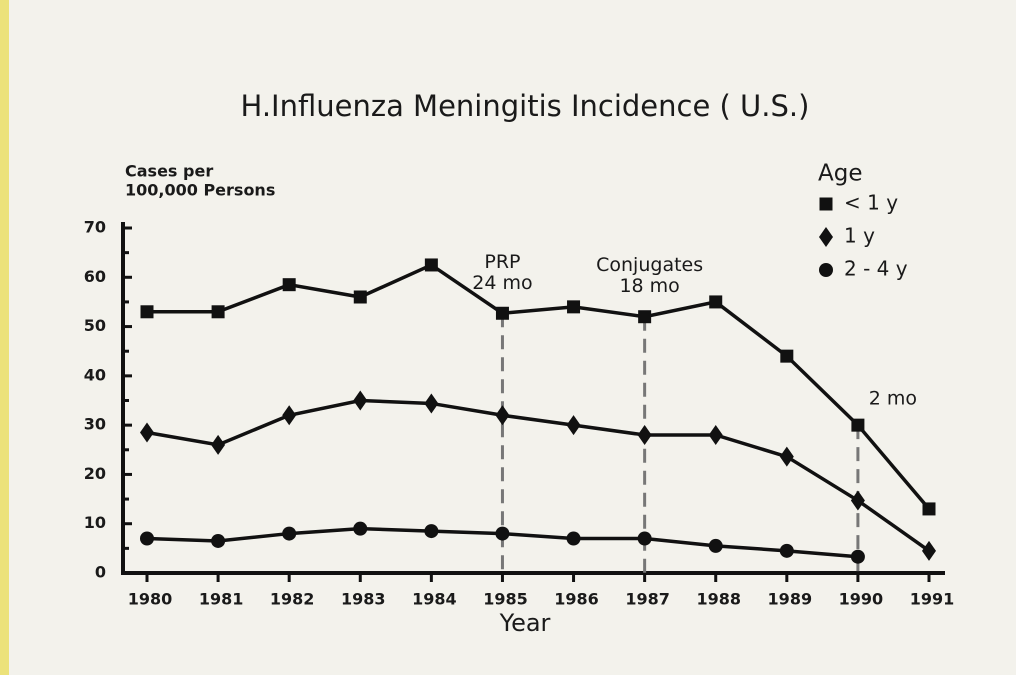 The image size is (1016, 675). I want to click on x-tick-label: 1984, so click(434, 599).